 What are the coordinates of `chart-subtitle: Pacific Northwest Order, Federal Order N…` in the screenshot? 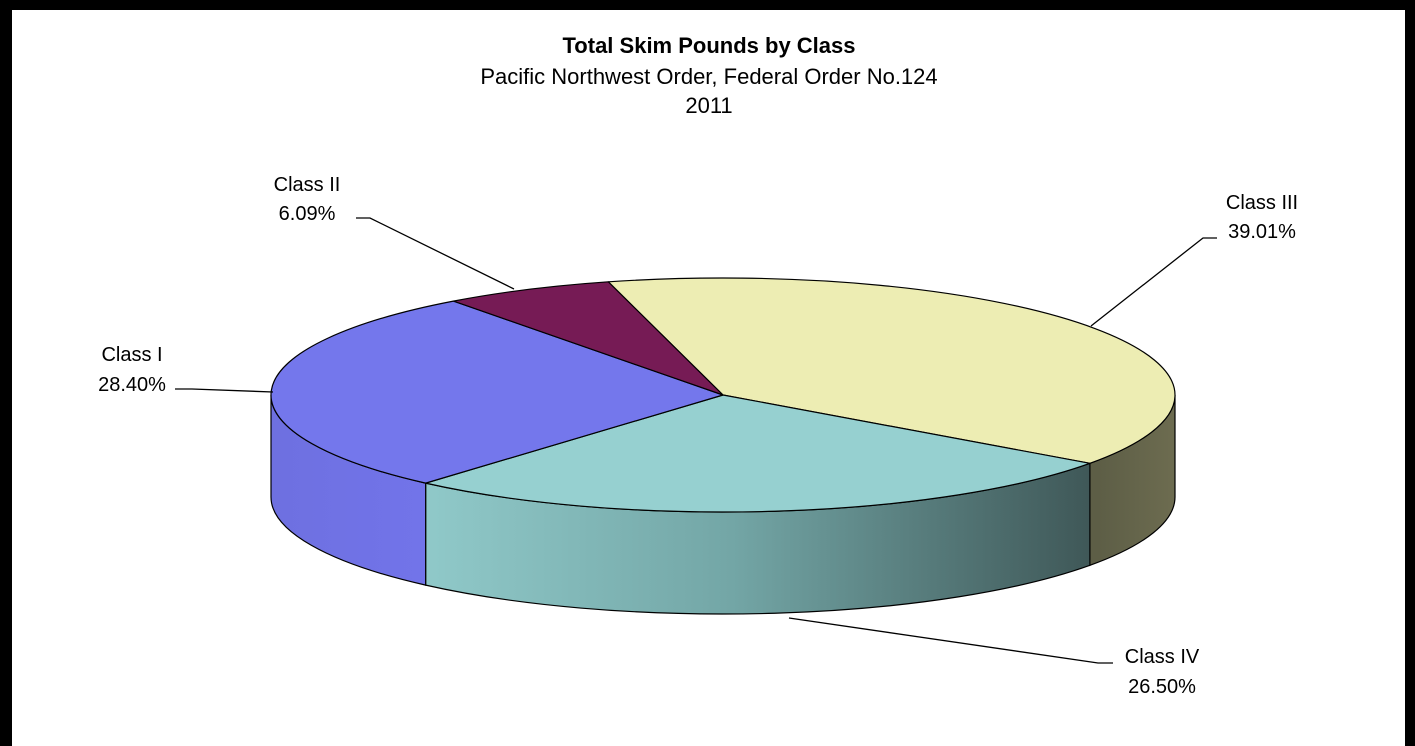 It's located at (708, 76).